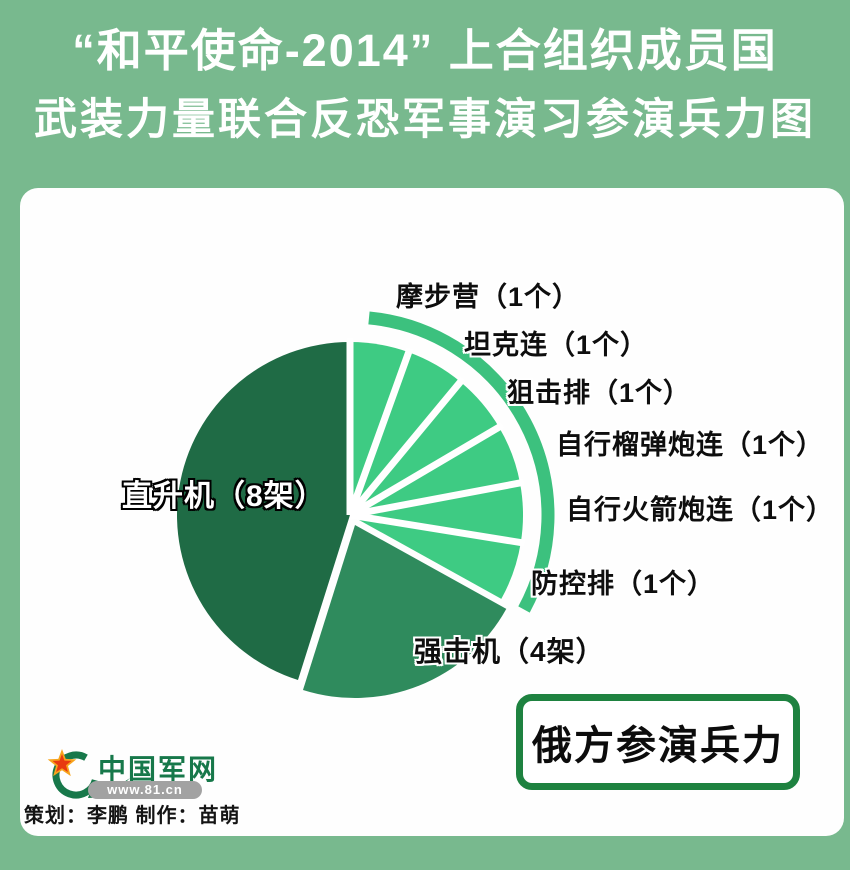 This screenshot has width=850, height=870. Describe the element at coordinates (623, 584) in the screenshot. I see `pie-slice-label: 防控排（1个）` at that location.